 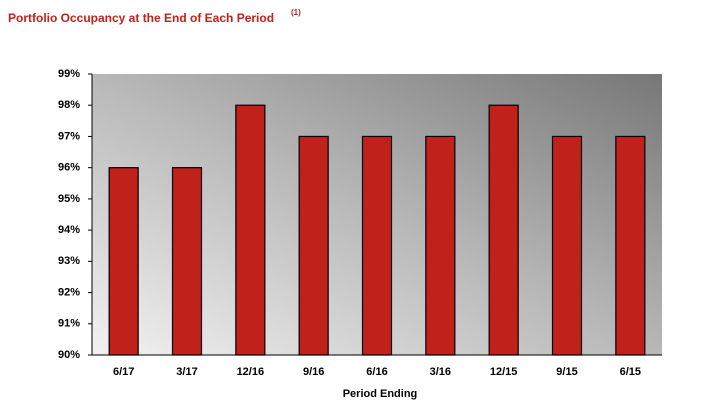 What do you see at coordinates (186, 372) in the screenshot?
I see `x-tick-label: 3/17` at bounding box center [186, 372].